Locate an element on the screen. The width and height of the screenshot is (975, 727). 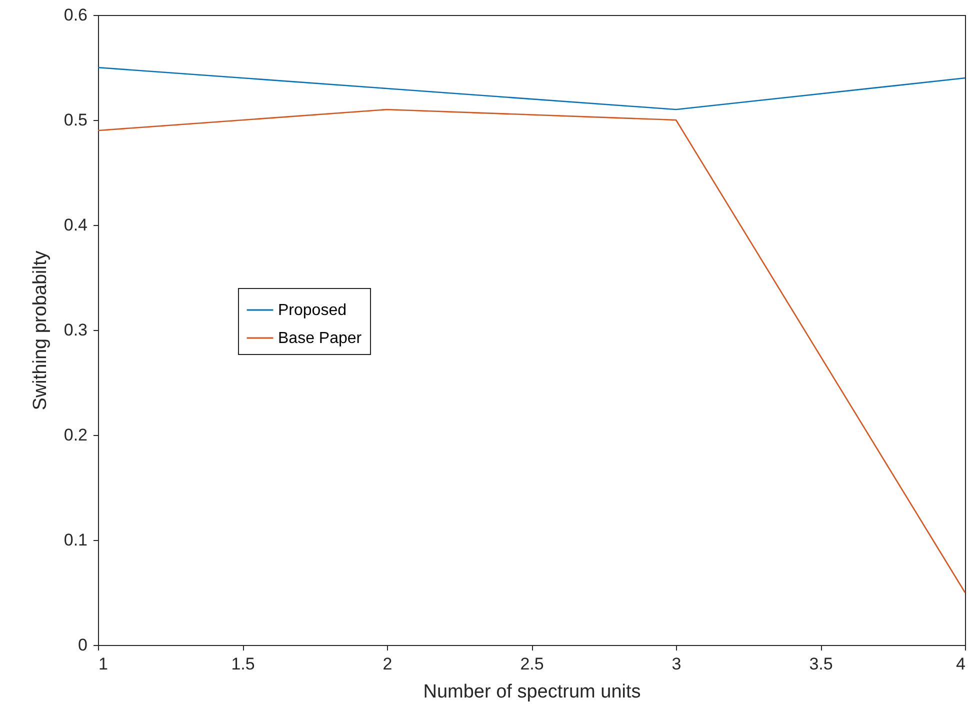
line-series is located at coordinates (531, 88).